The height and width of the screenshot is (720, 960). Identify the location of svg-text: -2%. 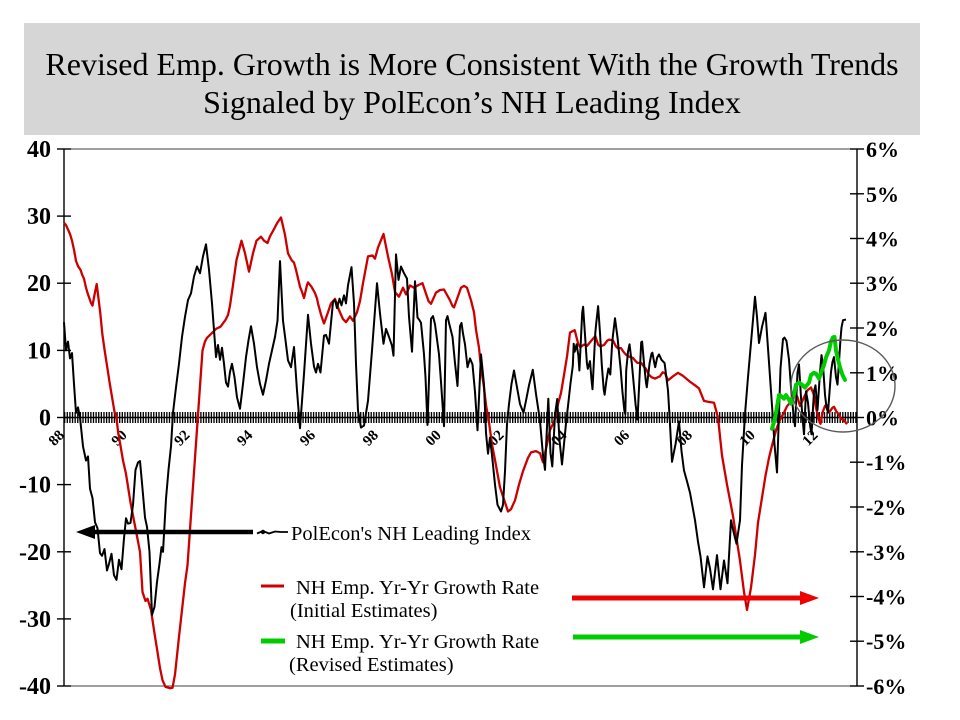
(886, 507).